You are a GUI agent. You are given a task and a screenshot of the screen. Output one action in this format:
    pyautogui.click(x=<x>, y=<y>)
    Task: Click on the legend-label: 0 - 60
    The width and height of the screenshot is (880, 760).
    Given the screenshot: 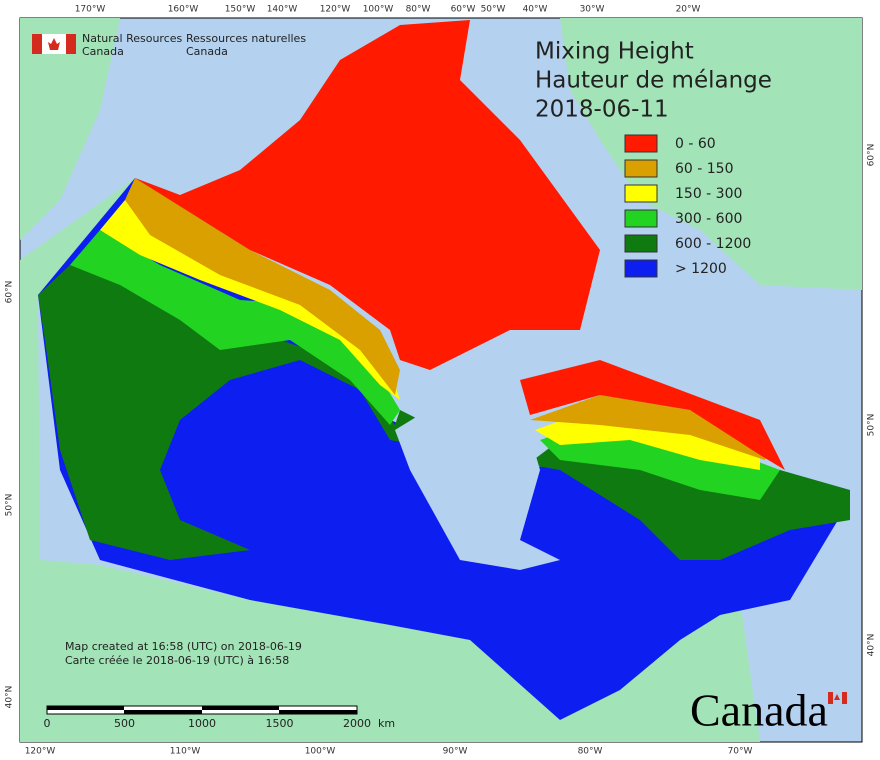 What is the action you would take?
    pyautogui.click(x=695, y=144)
    